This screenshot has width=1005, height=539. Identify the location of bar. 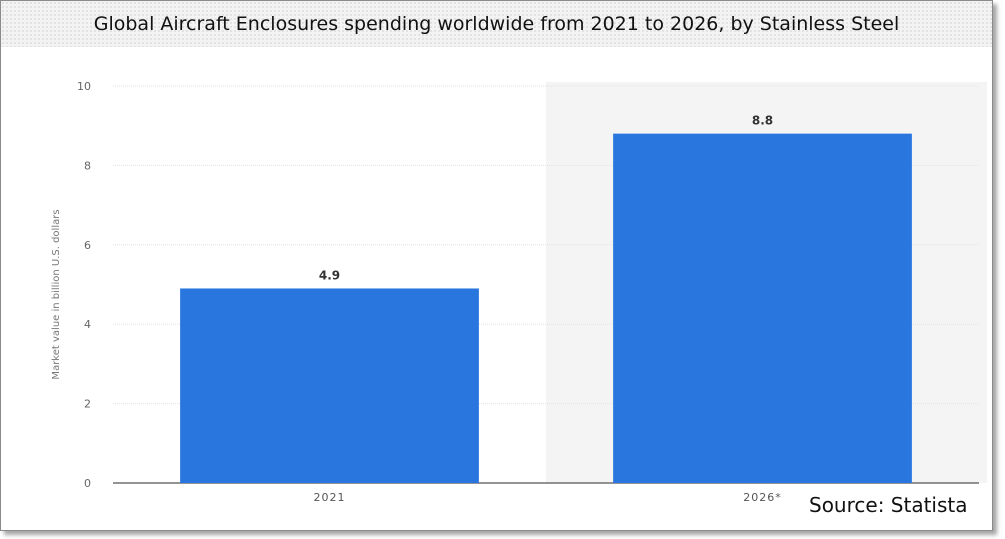
(329, 385).